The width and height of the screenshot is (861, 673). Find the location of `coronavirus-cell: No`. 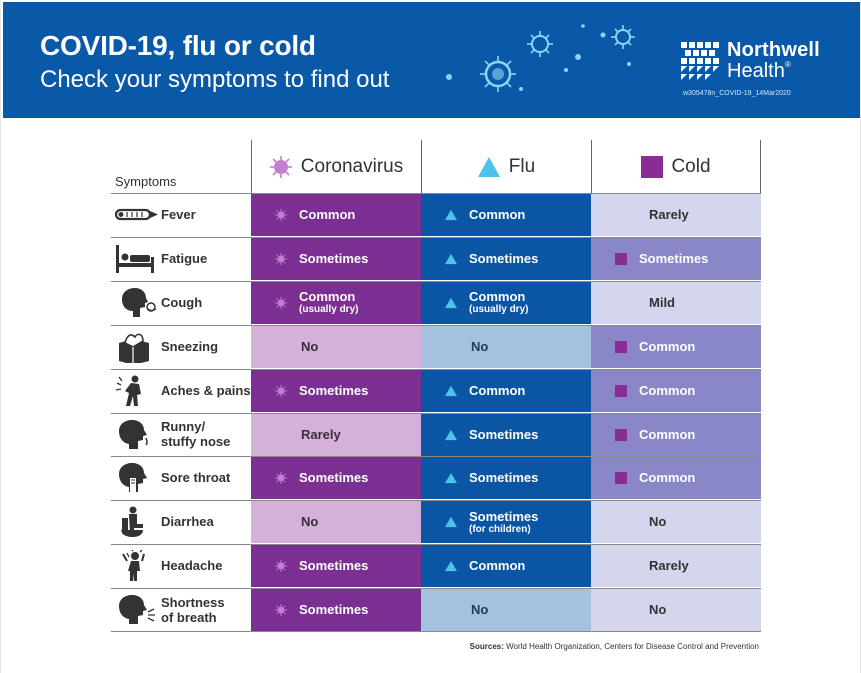

coronavirus-cell: No is located at coordinates (336, 346).